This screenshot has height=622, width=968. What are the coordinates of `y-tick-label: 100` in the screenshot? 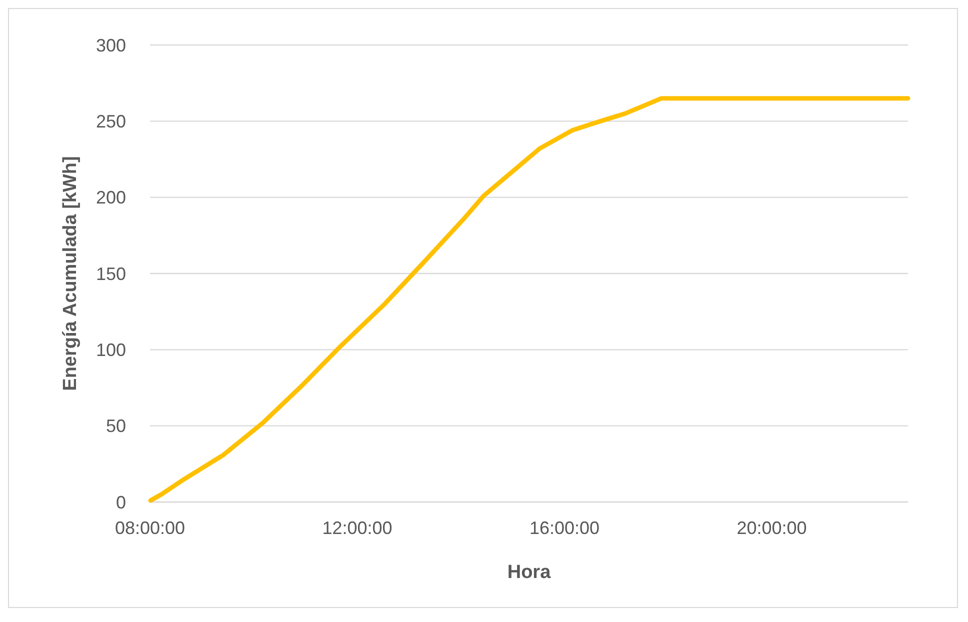 It's located at (111, 350).